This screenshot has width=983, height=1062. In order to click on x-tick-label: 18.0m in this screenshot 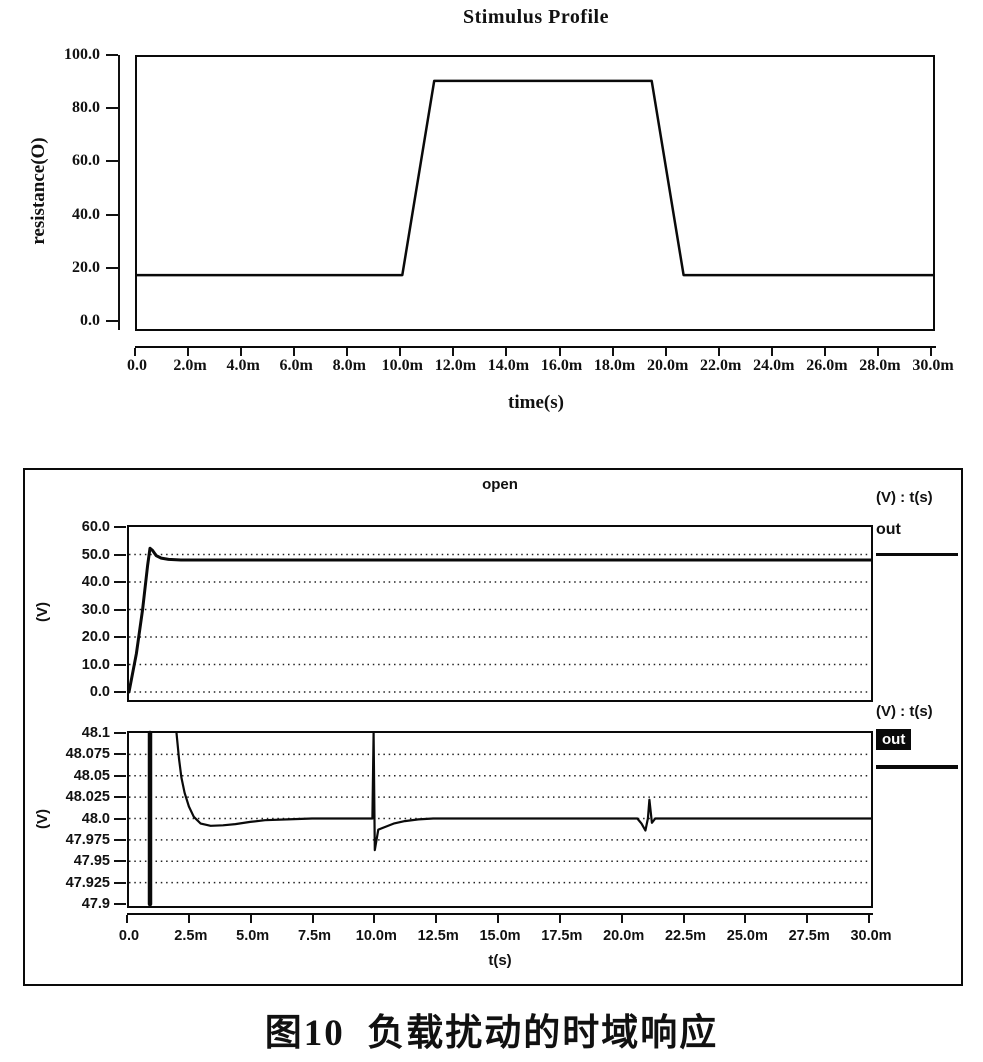, I will do `click(614, 365)`.